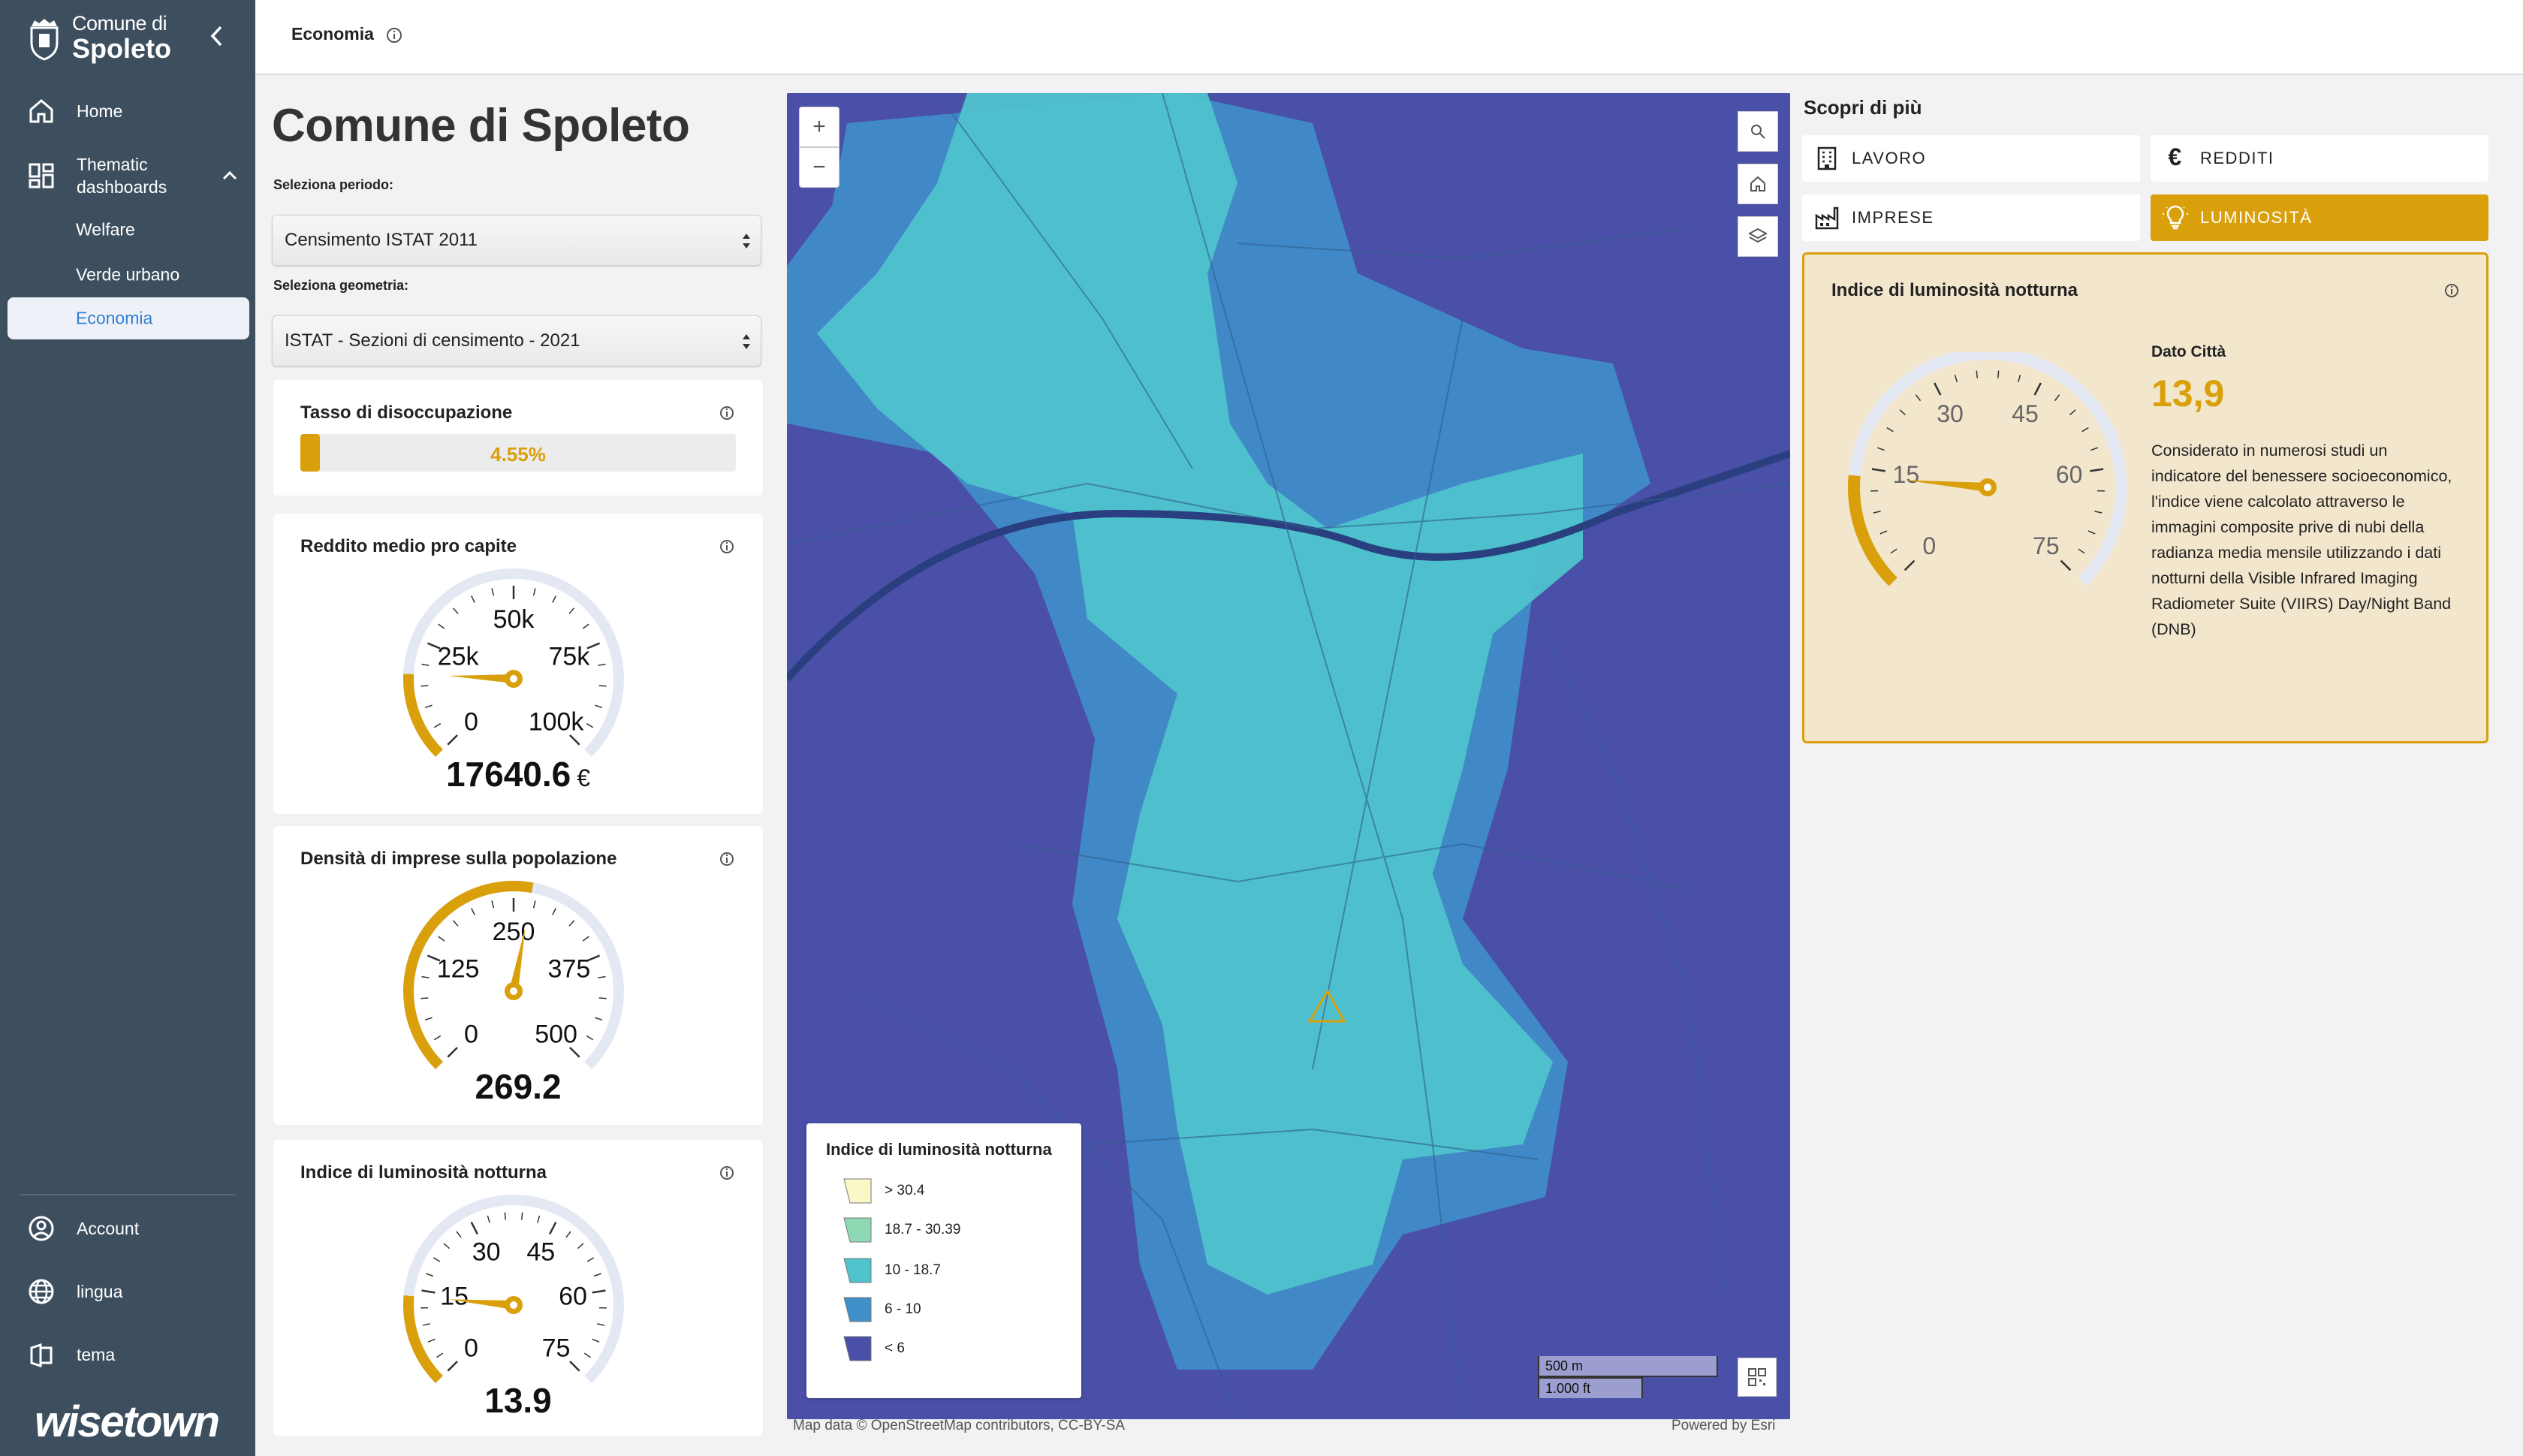 This screenshot has height=1456, width=2523. I want to click on map-home-button, so click(1758, 184).